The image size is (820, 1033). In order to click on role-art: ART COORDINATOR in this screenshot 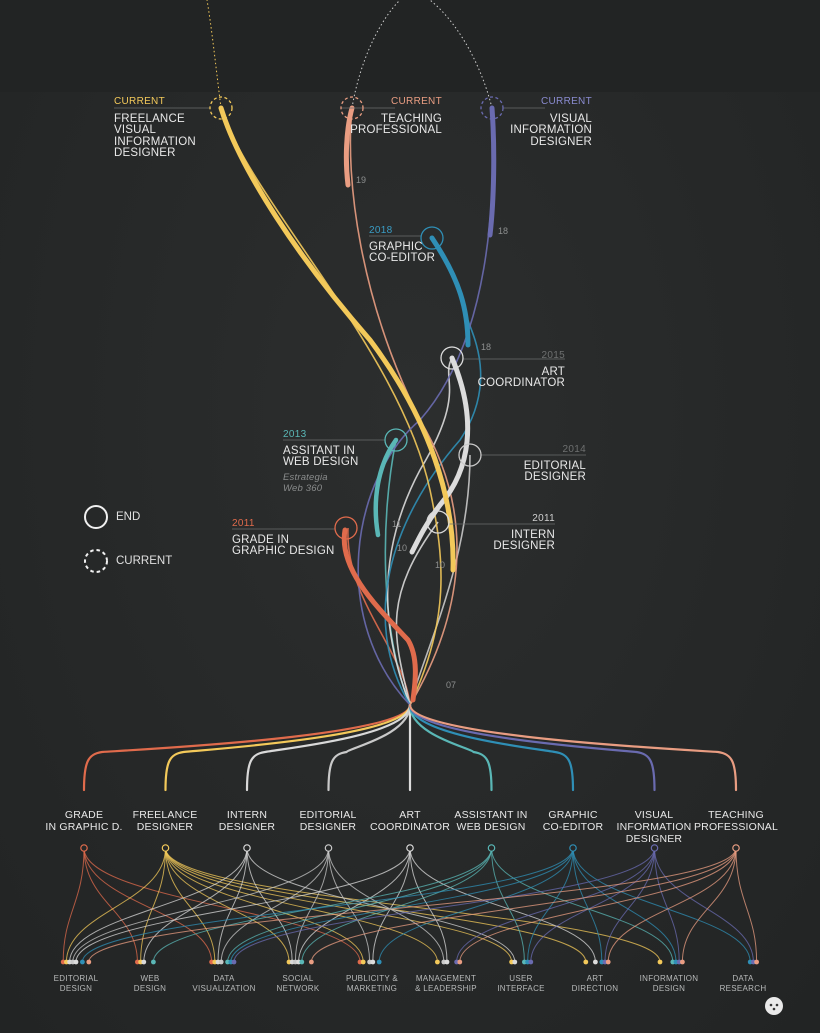, I will do `click(410, 821)`.